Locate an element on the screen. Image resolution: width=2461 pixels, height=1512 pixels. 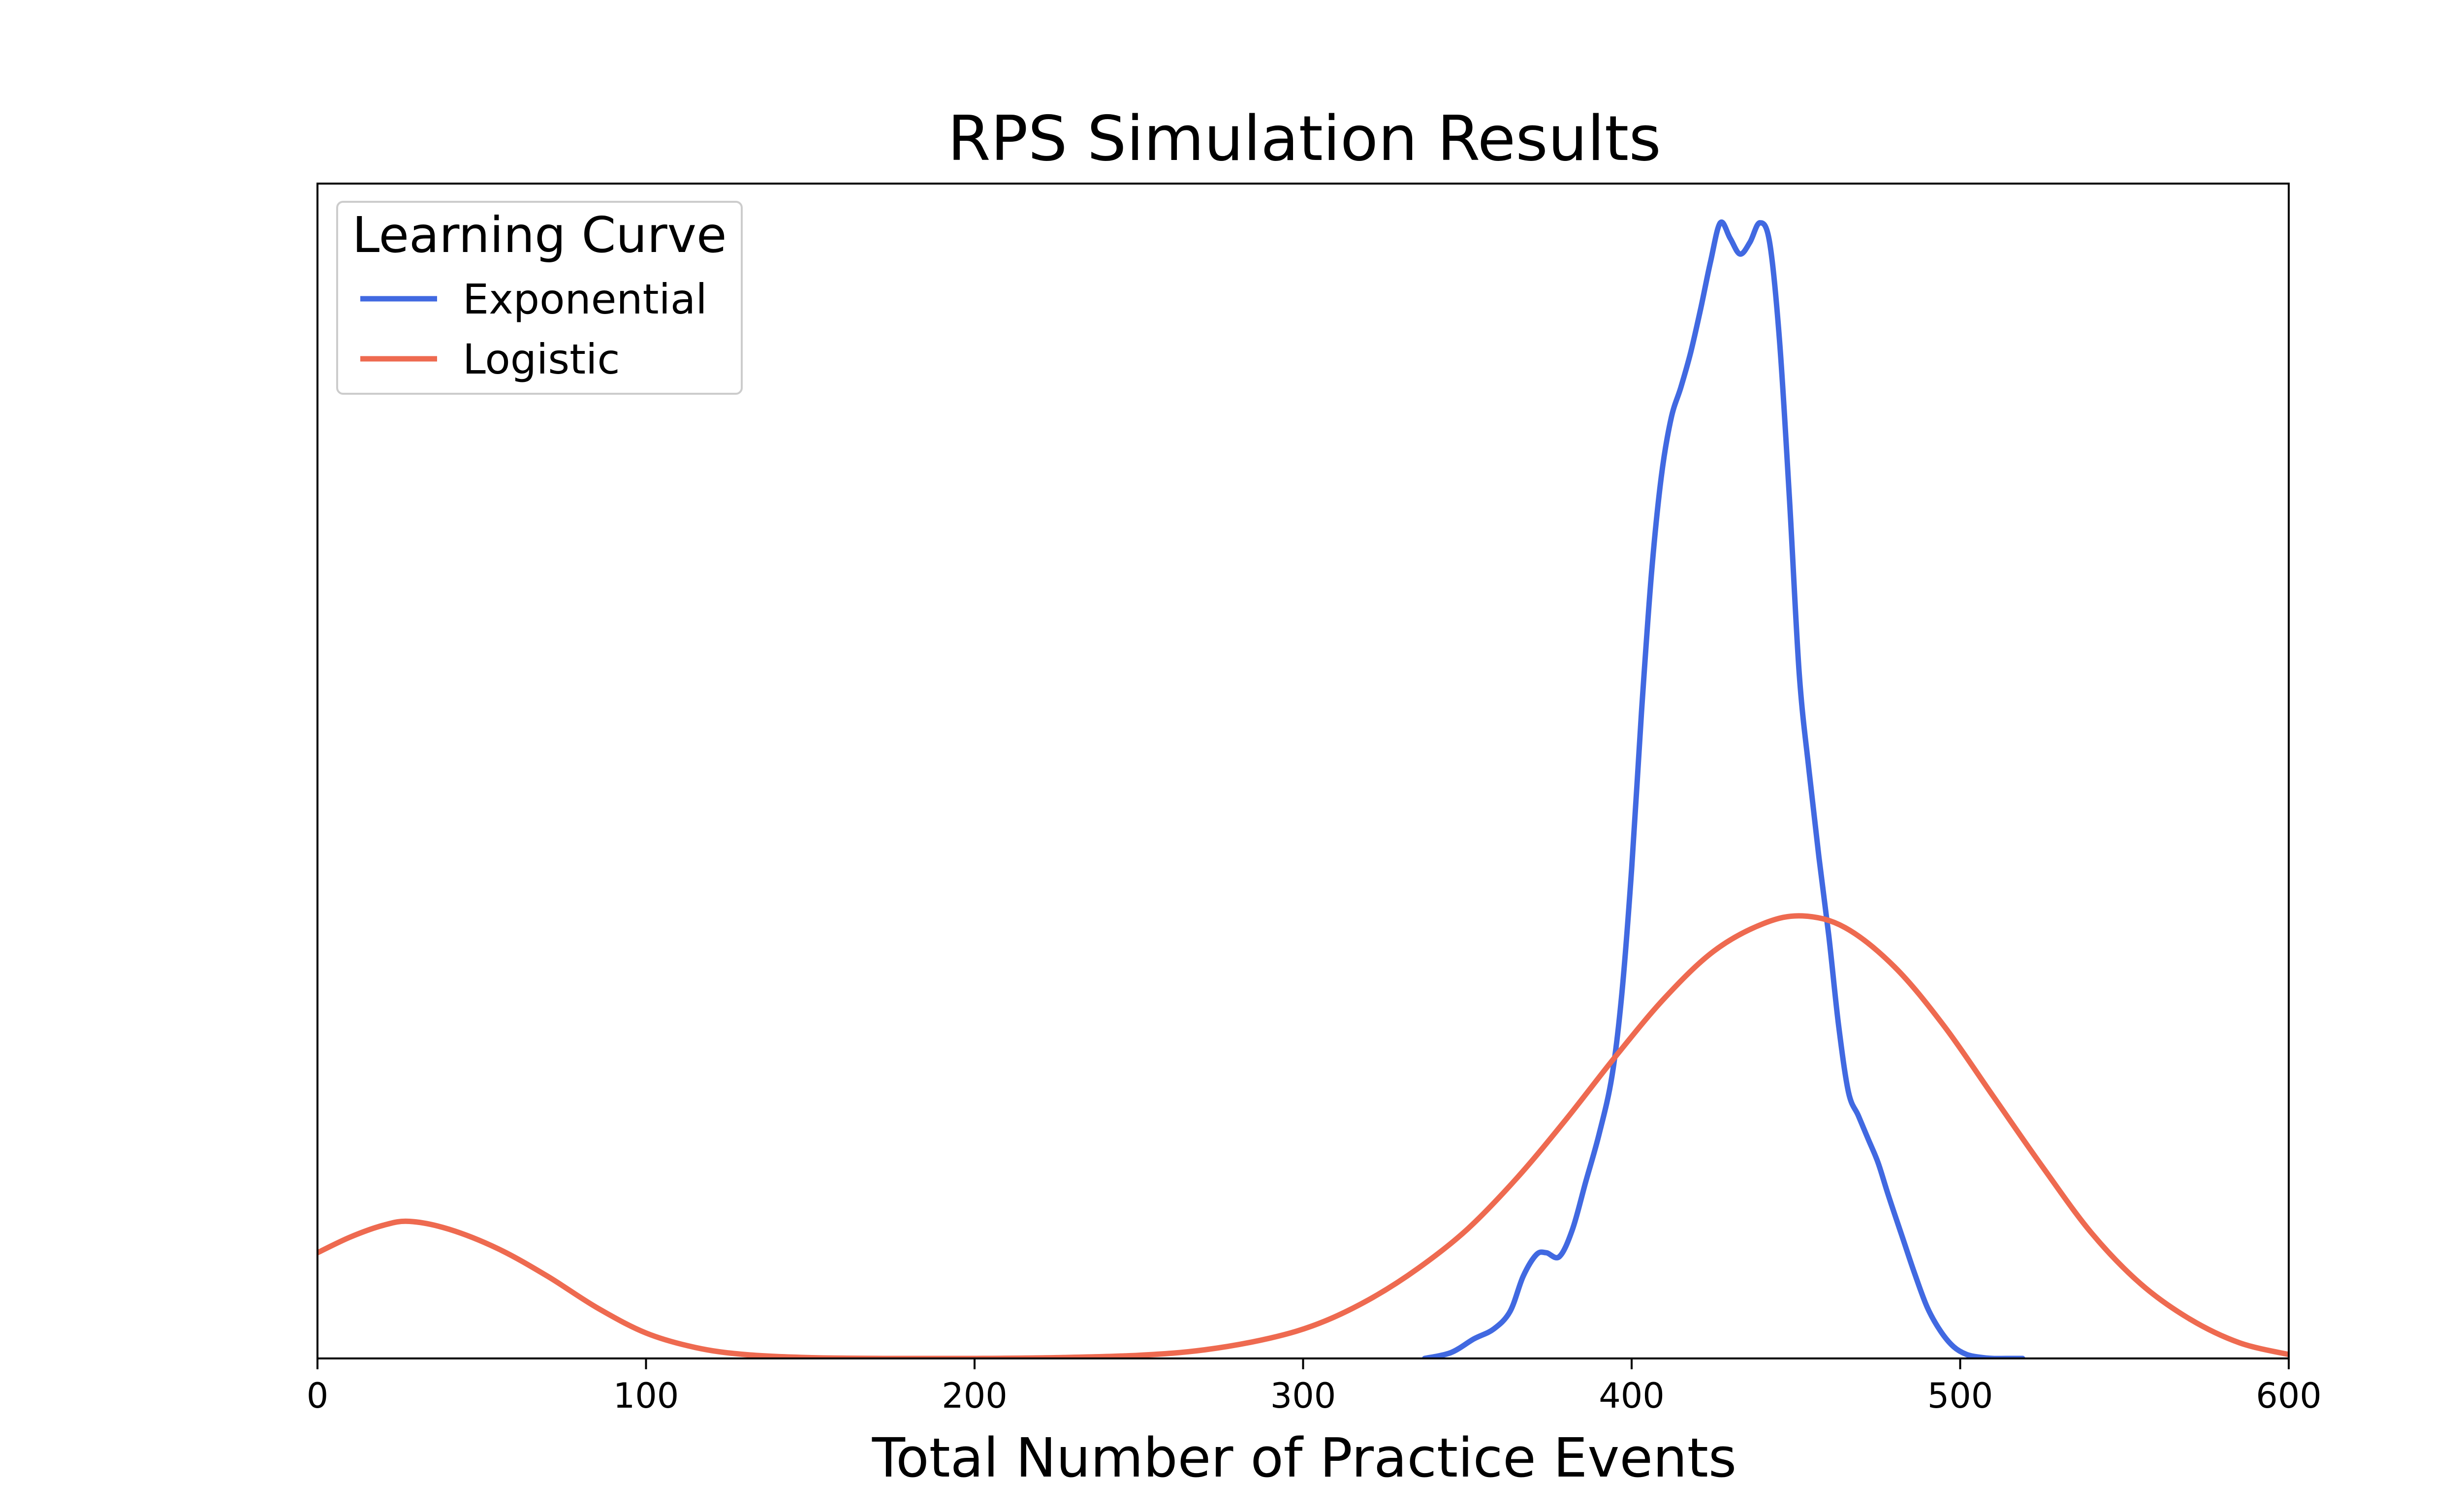
legend-box is located at coordinates (539, 298).